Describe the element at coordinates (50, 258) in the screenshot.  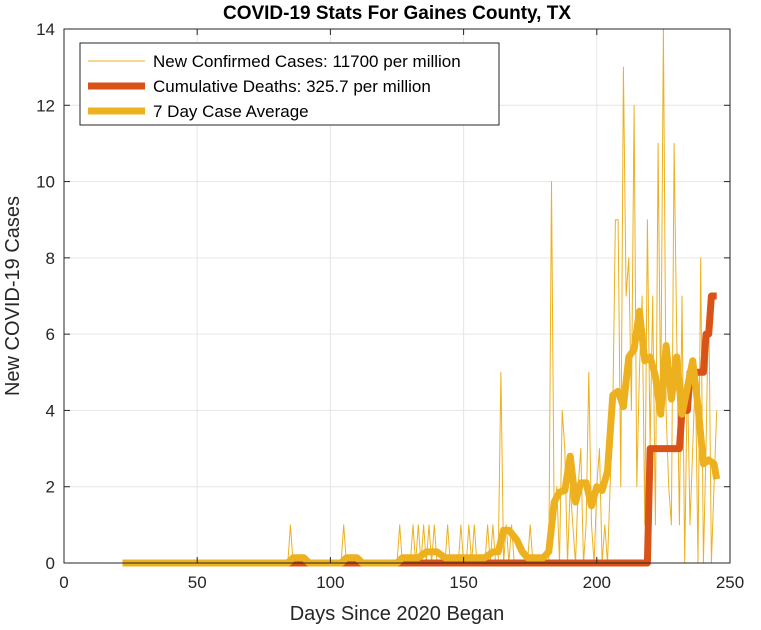
I see `y-tick-label: 8` at that location.